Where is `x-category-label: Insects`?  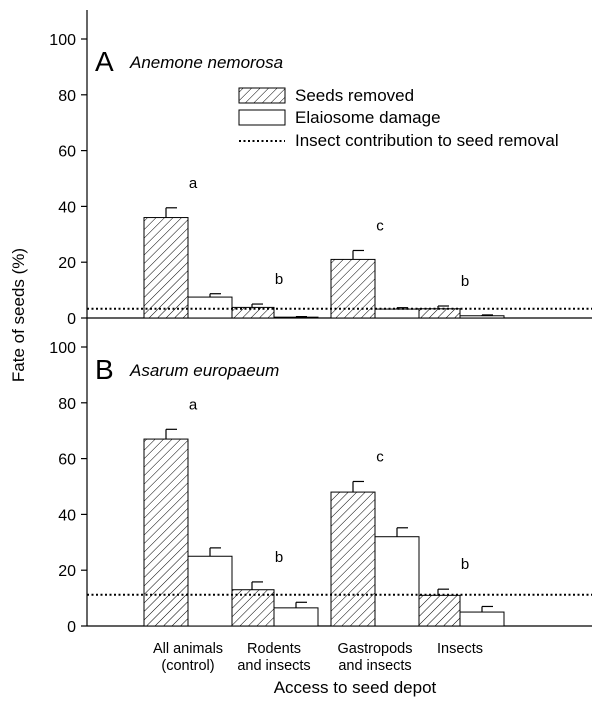
x-category-label: Insects is located at coordinates (460, 649).